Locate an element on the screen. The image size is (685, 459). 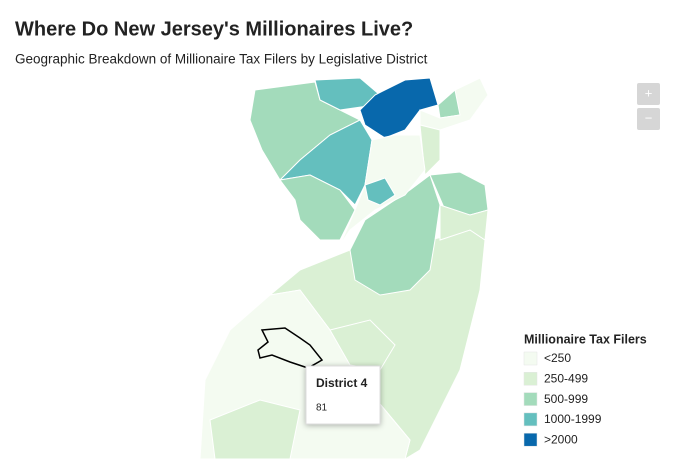
tooltip: District 4 81 is located at coordinates (343, 395).